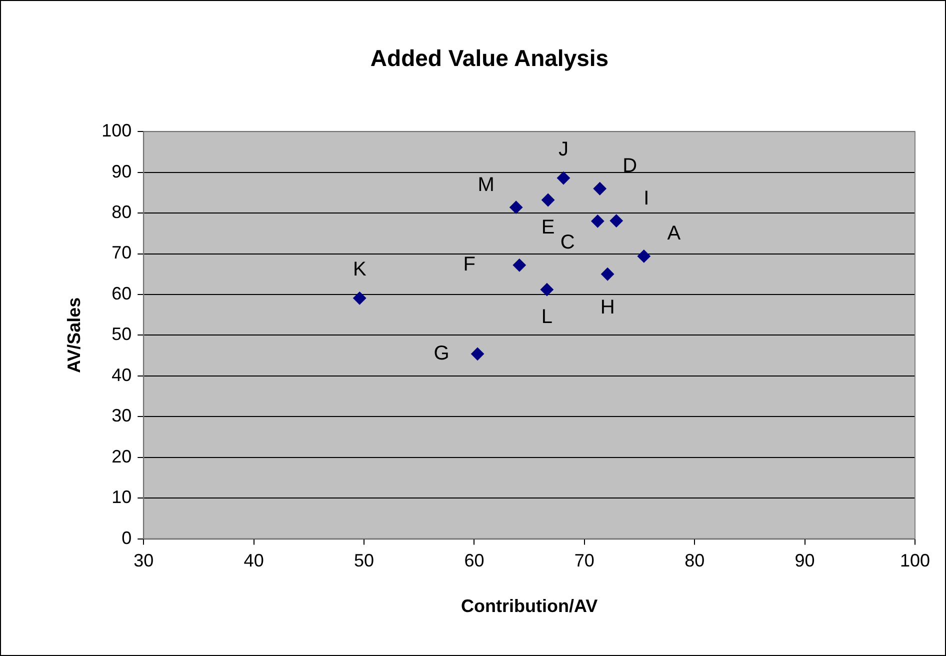 Image resolution: width=946 pixels, height=656 pixels. What do you see at coordinates (122, 252) in the screenshot?
I see `y-tick-label: 70` at bounding box center [122, 252].